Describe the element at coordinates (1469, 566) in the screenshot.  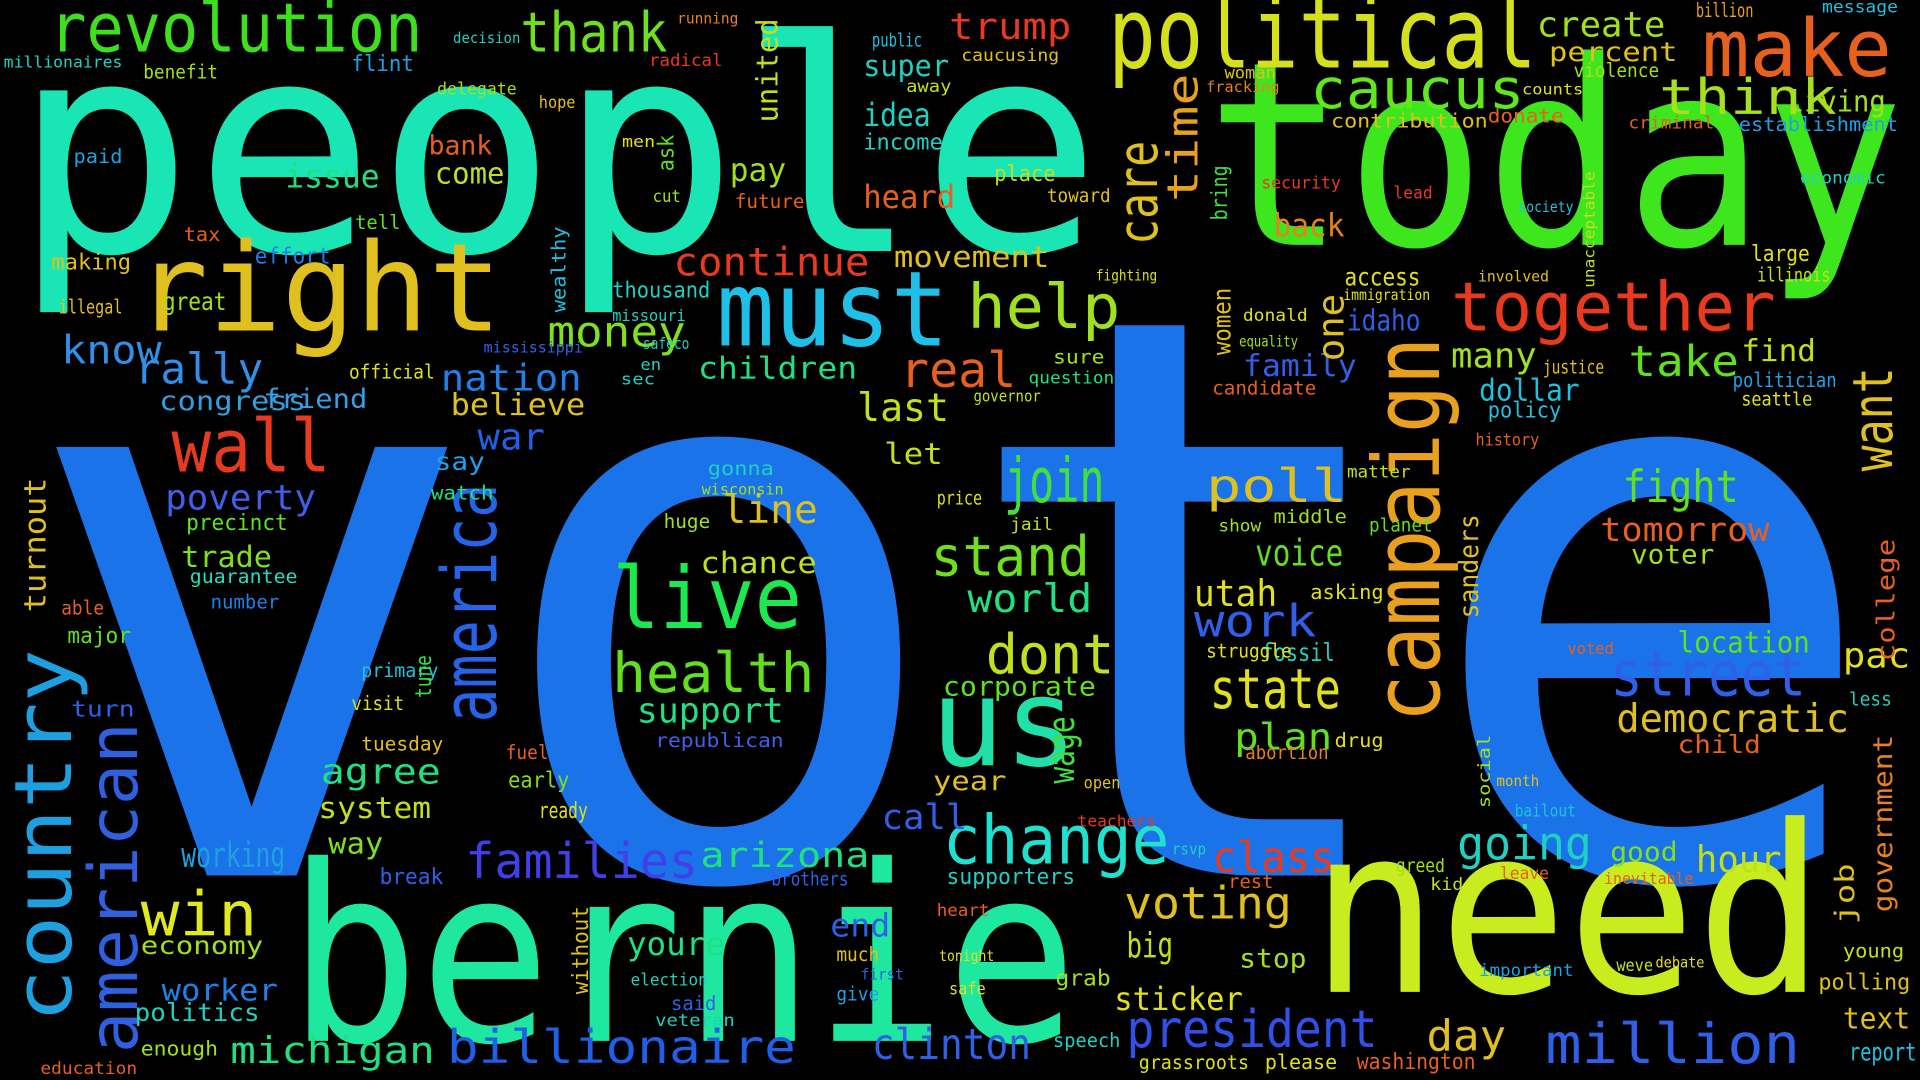
I see `cloud-word: sanders` at that location.